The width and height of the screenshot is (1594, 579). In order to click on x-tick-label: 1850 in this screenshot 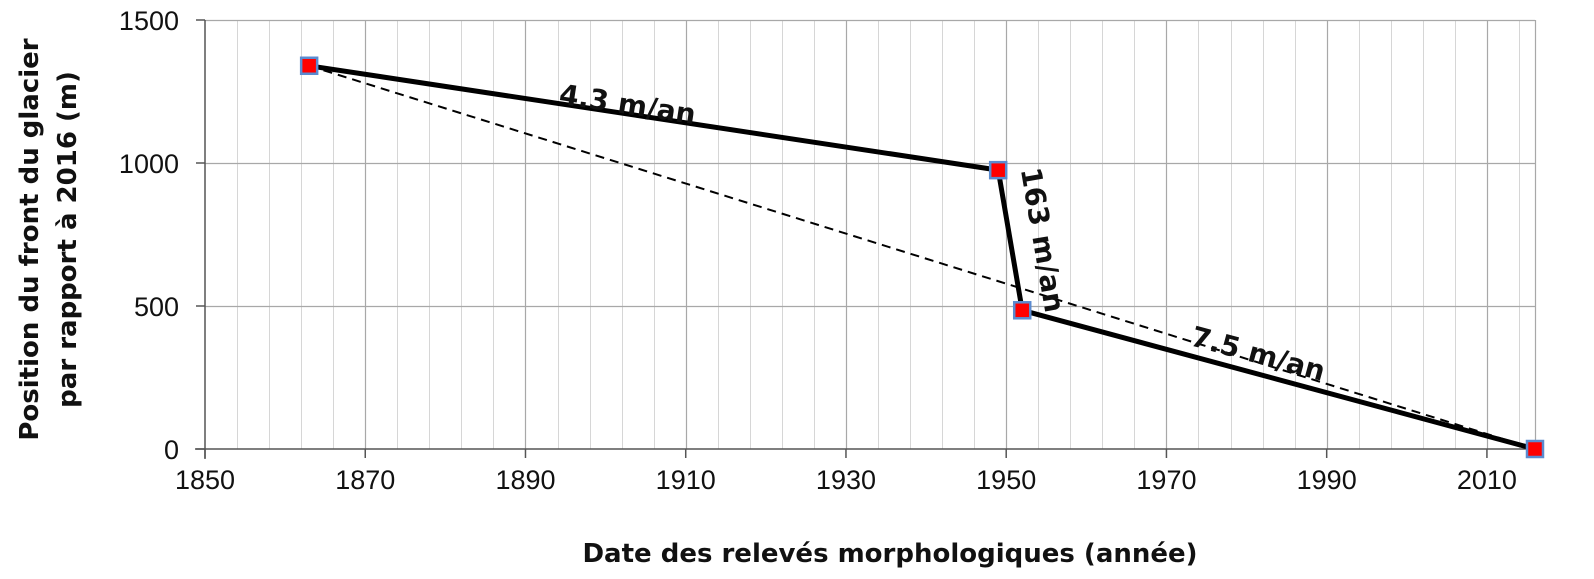, I will do `click(205, 480)`.